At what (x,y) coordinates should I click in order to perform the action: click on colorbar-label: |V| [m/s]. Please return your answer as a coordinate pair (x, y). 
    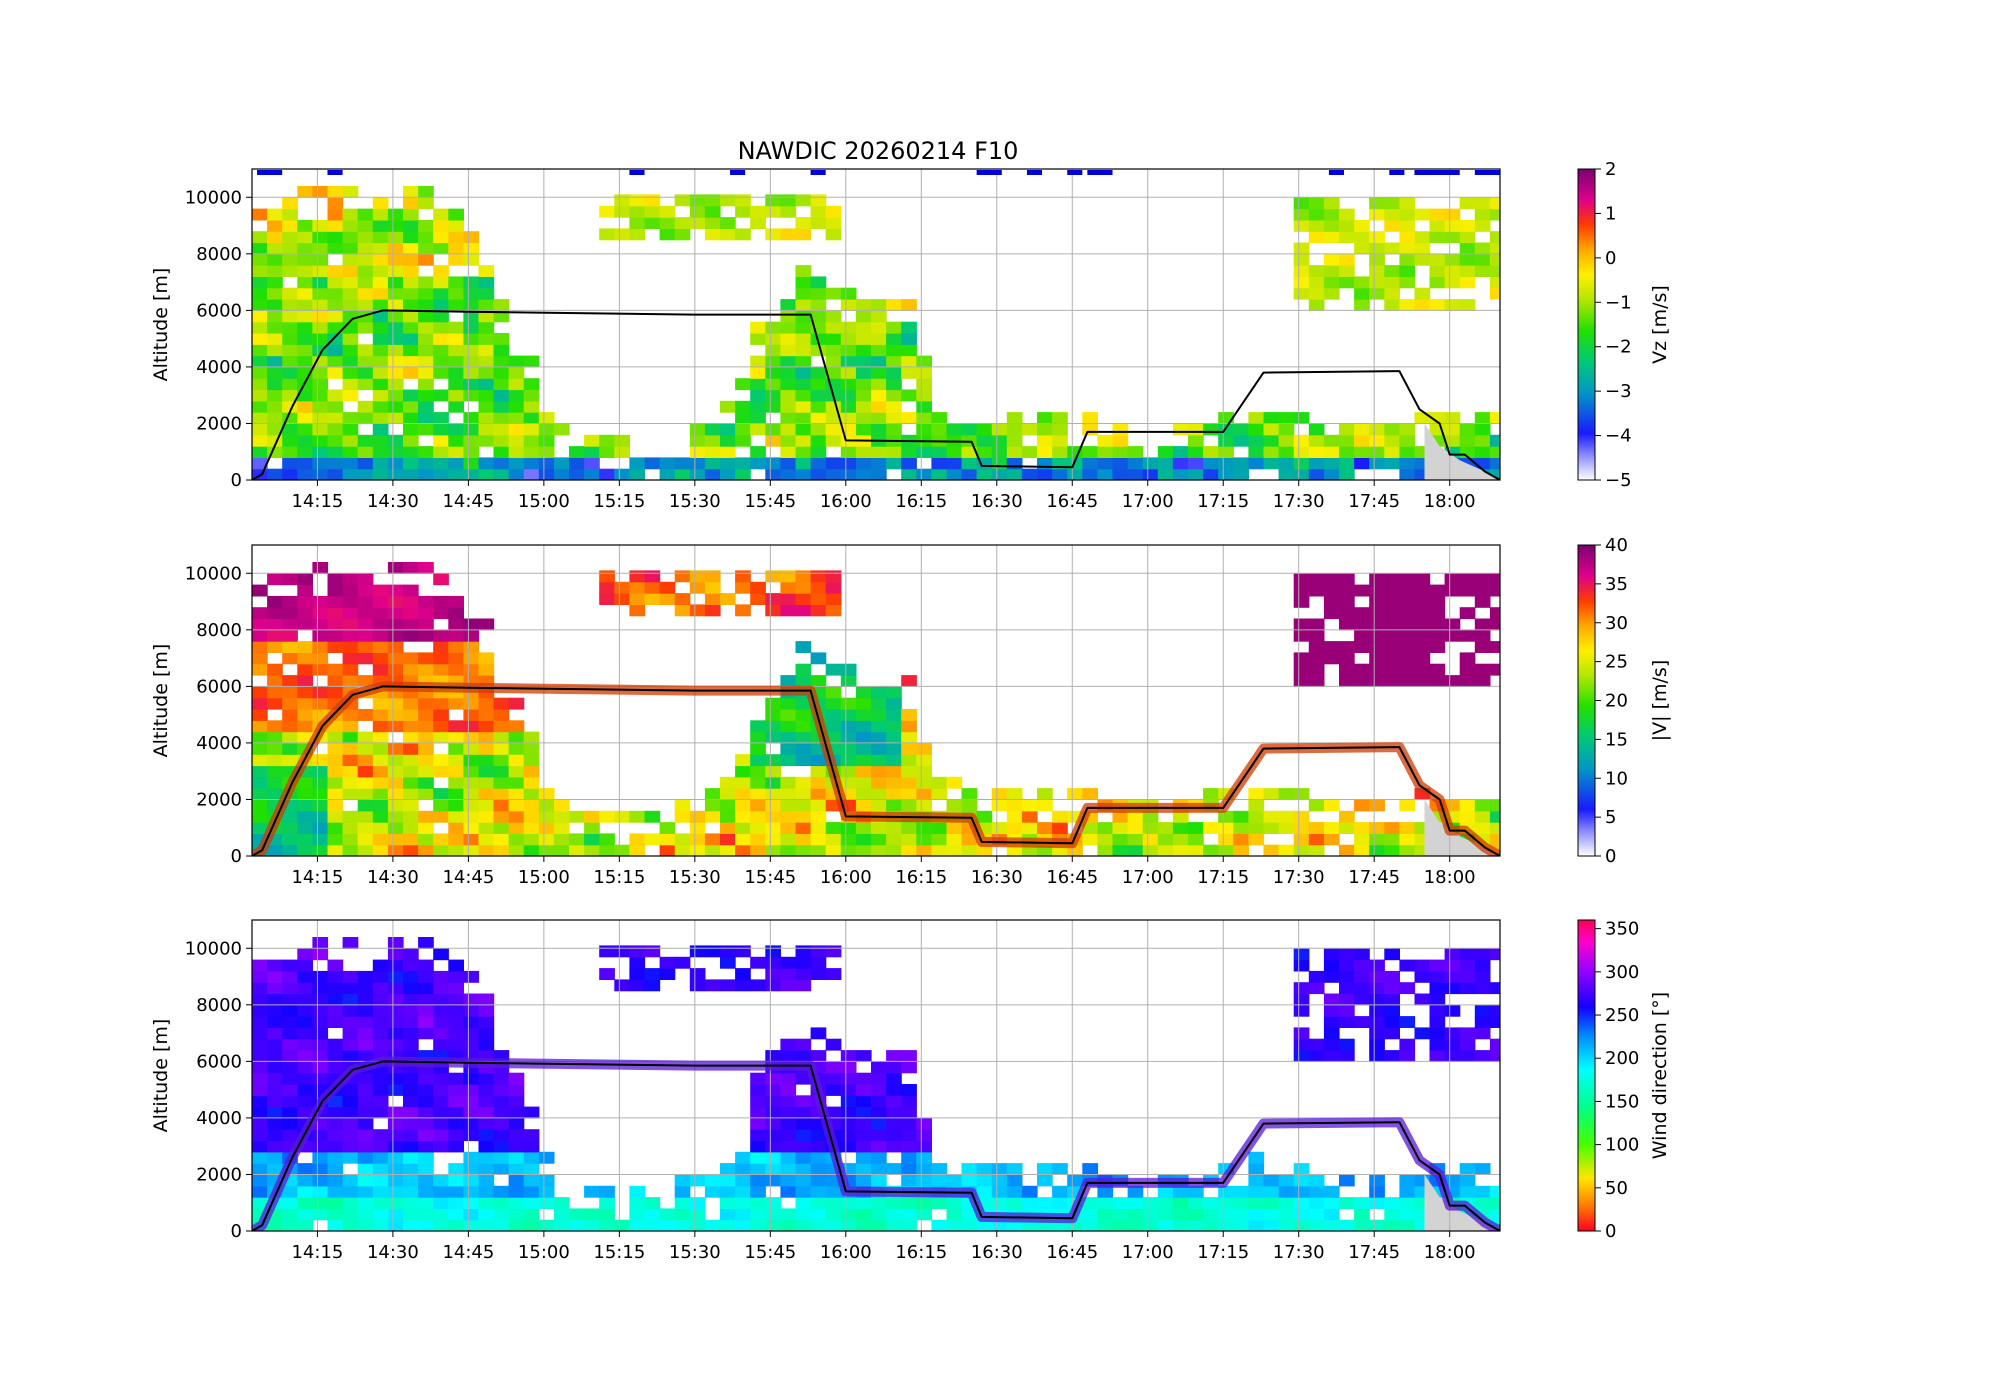
    Looking at the image, I should click on (1660, 700).